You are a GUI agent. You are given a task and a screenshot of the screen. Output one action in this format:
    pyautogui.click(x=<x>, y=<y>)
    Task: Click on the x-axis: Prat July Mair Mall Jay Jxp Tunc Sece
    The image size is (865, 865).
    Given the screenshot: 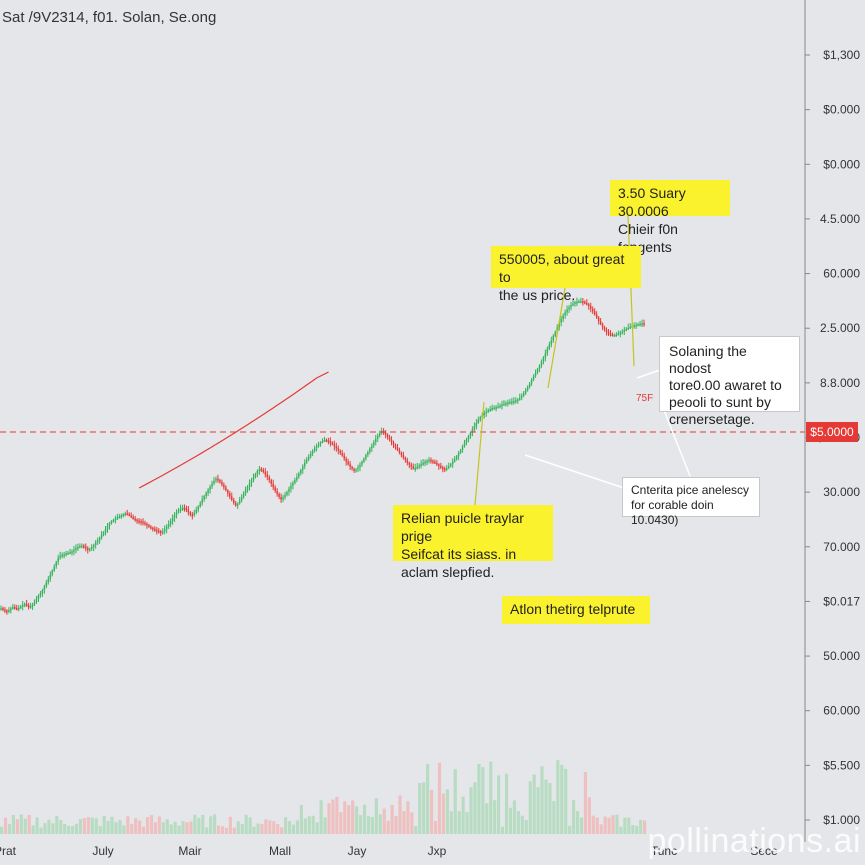 What is the action you would take?
    pyautogui.click(x=389, y=851)
    